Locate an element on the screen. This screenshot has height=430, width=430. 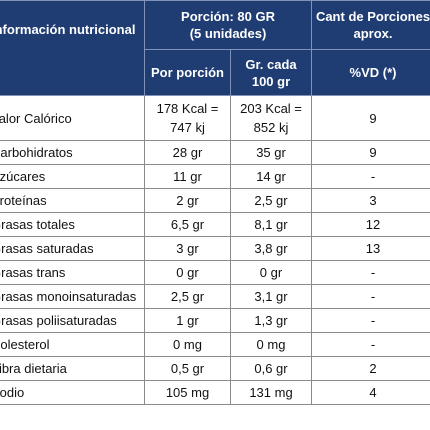
per-100g-value: 3,8 gr is located at coordinates (271, 248).